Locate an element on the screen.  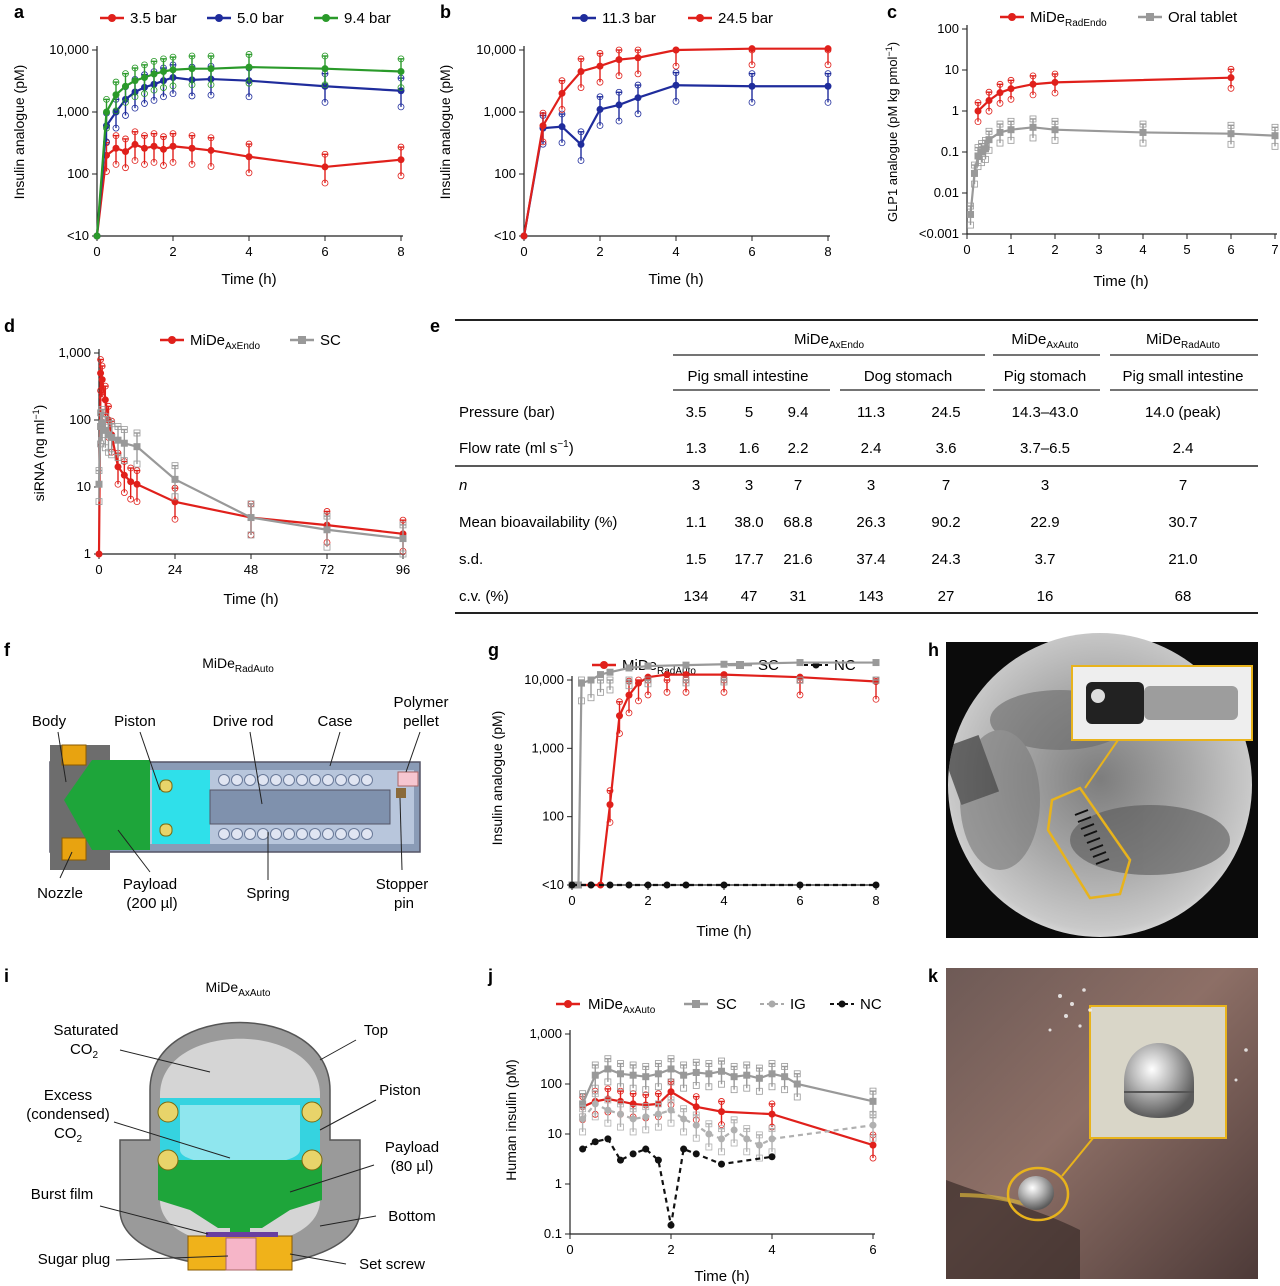
table-cell: 3 is located at coordinates (749, 485).